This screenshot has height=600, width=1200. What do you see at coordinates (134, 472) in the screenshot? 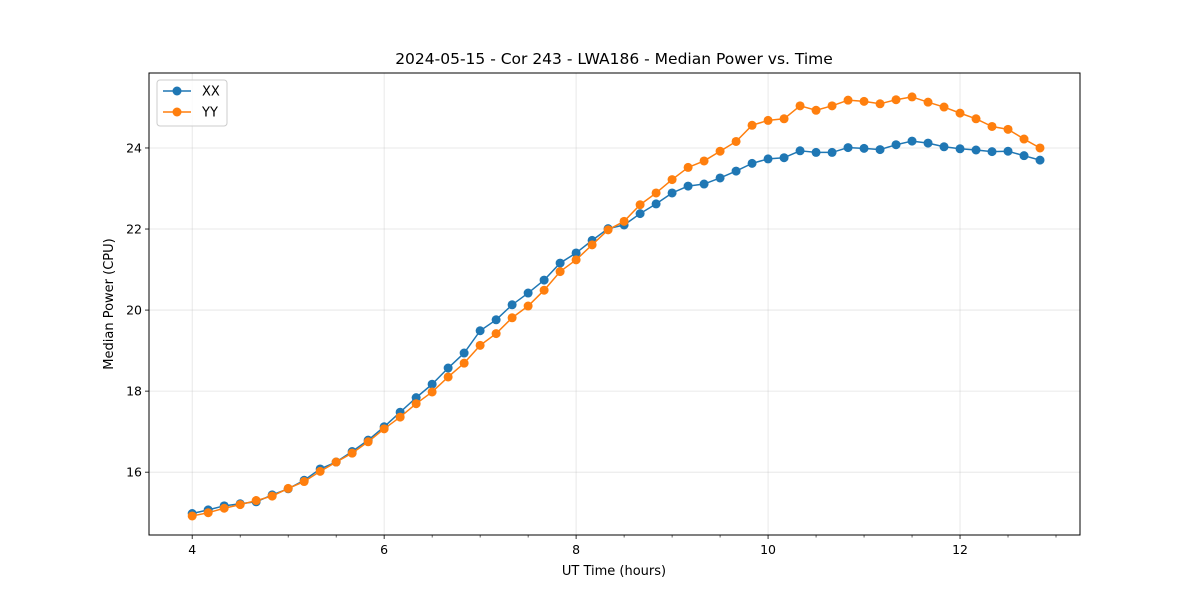
I see `y-tick-label: 16` at bounding box center [134, 472].